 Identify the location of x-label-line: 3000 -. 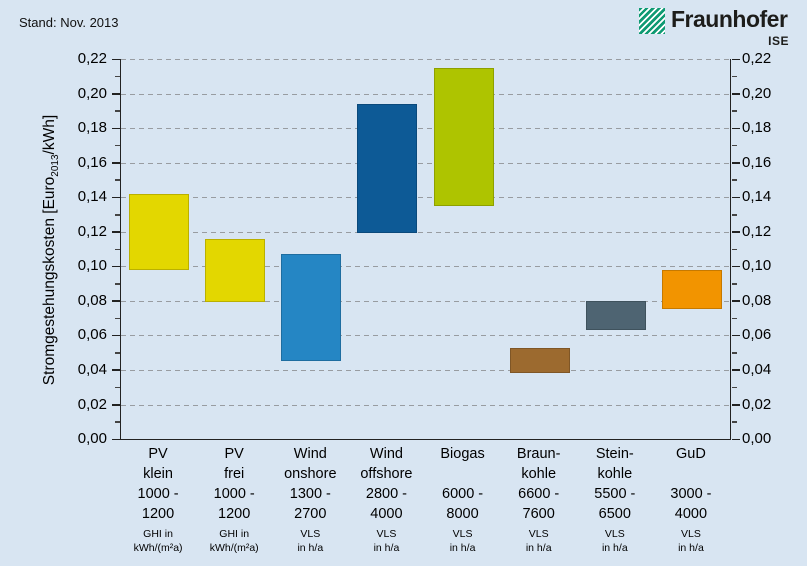
(691, 494).